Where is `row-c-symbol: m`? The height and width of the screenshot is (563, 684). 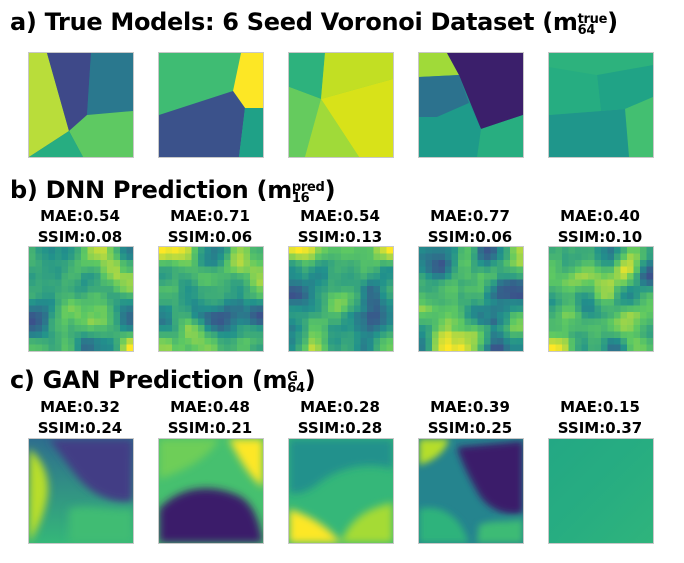 row-c-symbol: m is located at coordinates (275, 380).